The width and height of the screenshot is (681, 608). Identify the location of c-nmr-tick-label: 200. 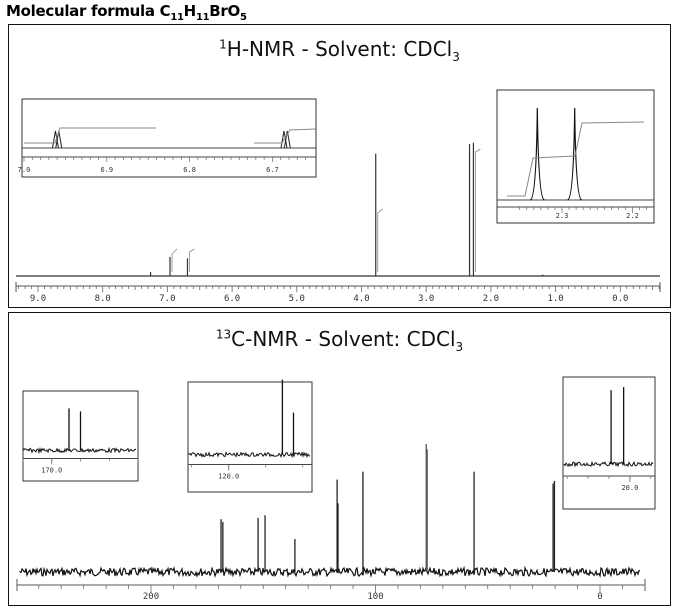
(151, 597).